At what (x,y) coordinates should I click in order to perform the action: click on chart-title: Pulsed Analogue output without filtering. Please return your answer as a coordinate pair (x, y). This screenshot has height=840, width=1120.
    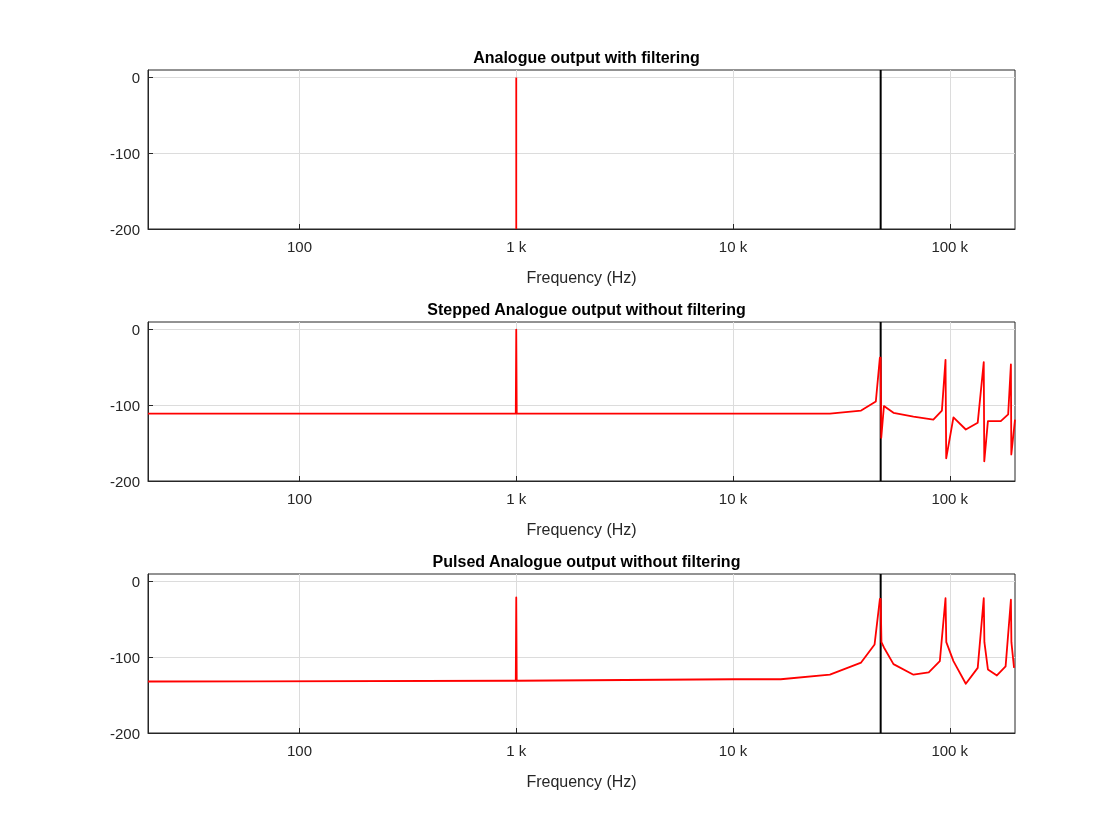
    Looking at the image, I should click on (586, 561).